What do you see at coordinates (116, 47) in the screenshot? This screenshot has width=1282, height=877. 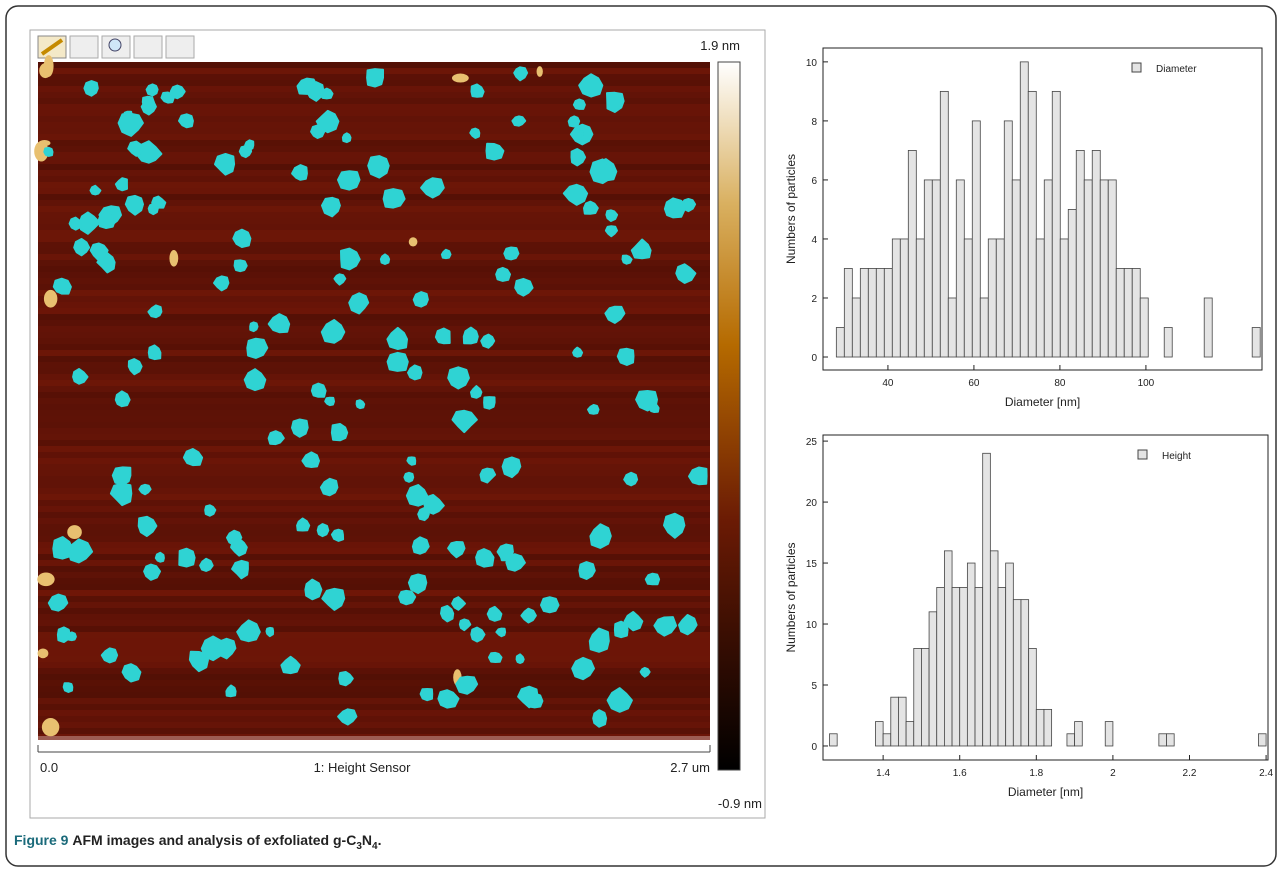 I see `toolbar` at bounding box center [116, 47].